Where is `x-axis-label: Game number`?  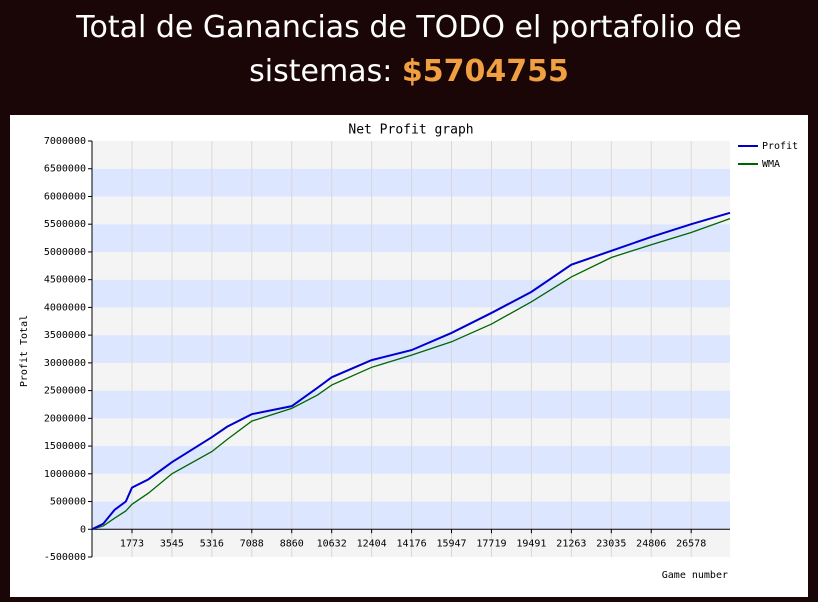 x-axis-label: Game number is located at coordinates (695, 575).